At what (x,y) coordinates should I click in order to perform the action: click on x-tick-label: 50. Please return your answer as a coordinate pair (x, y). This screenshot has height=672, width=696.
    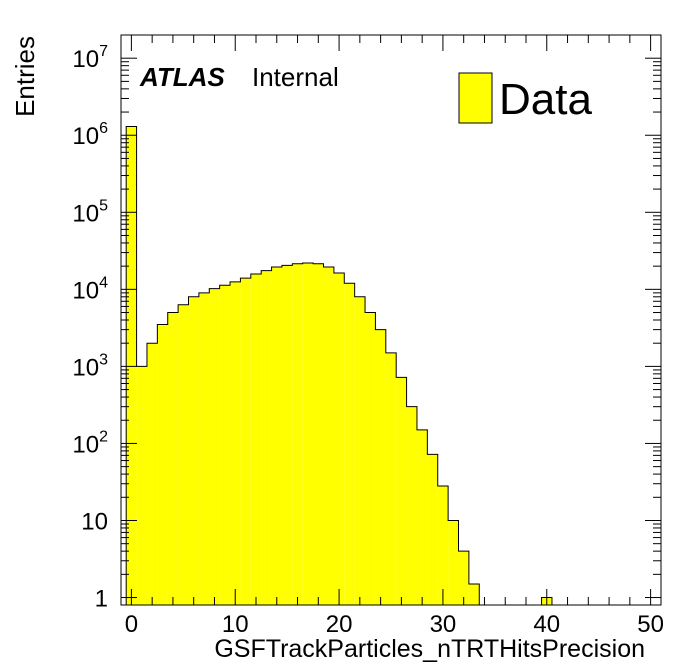
    Looking at the image, I should click on (650, 624).